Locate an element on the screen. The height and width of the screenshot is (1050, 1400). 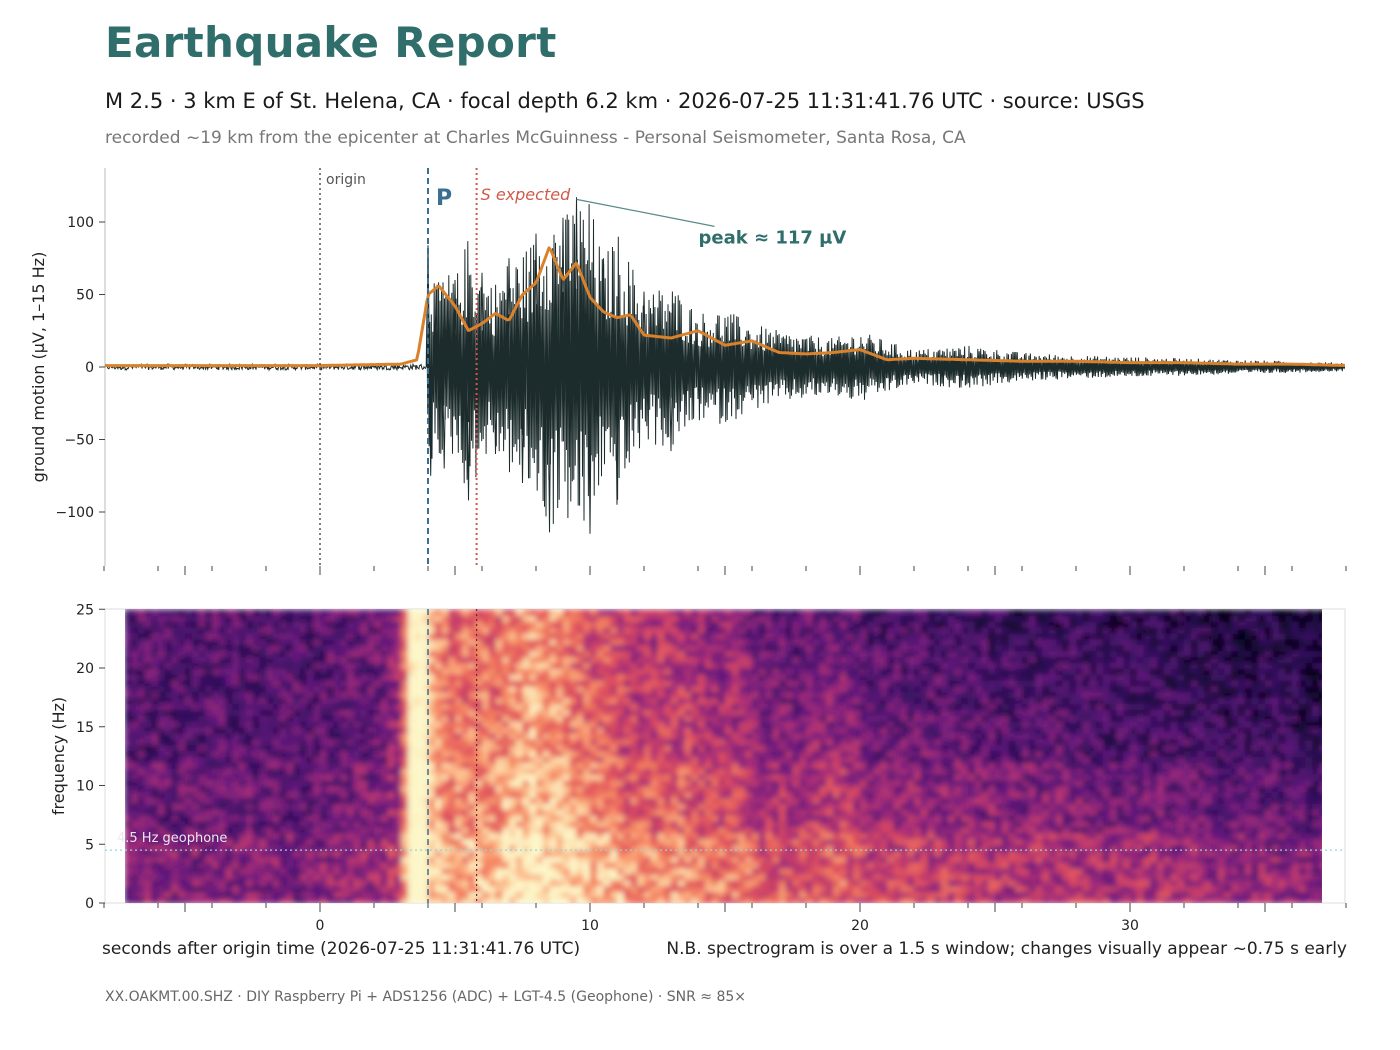
spectrogram-y-tick-label: 20 is located at coordinates (85, 669).